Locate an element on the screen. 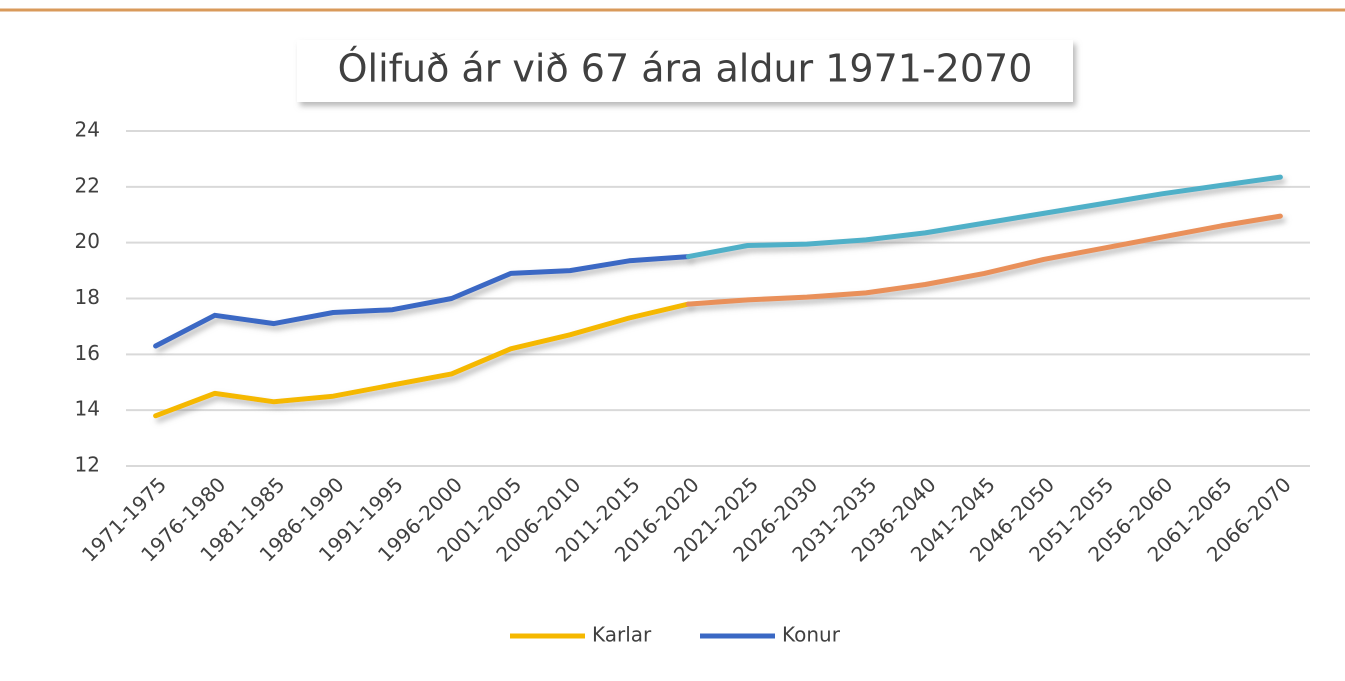  chart-title: Ólifuð ár við 67 ára aldur 1971-2070 is located at coordinates (685, 69).